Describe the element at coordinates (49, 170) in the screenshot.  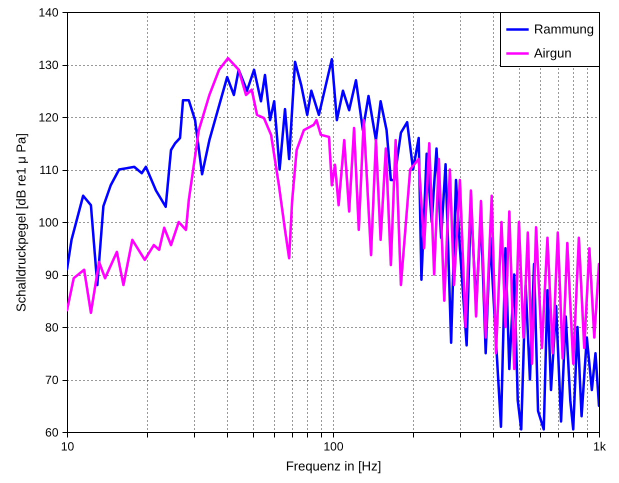
I see `y-tick-label: 110` at that location.